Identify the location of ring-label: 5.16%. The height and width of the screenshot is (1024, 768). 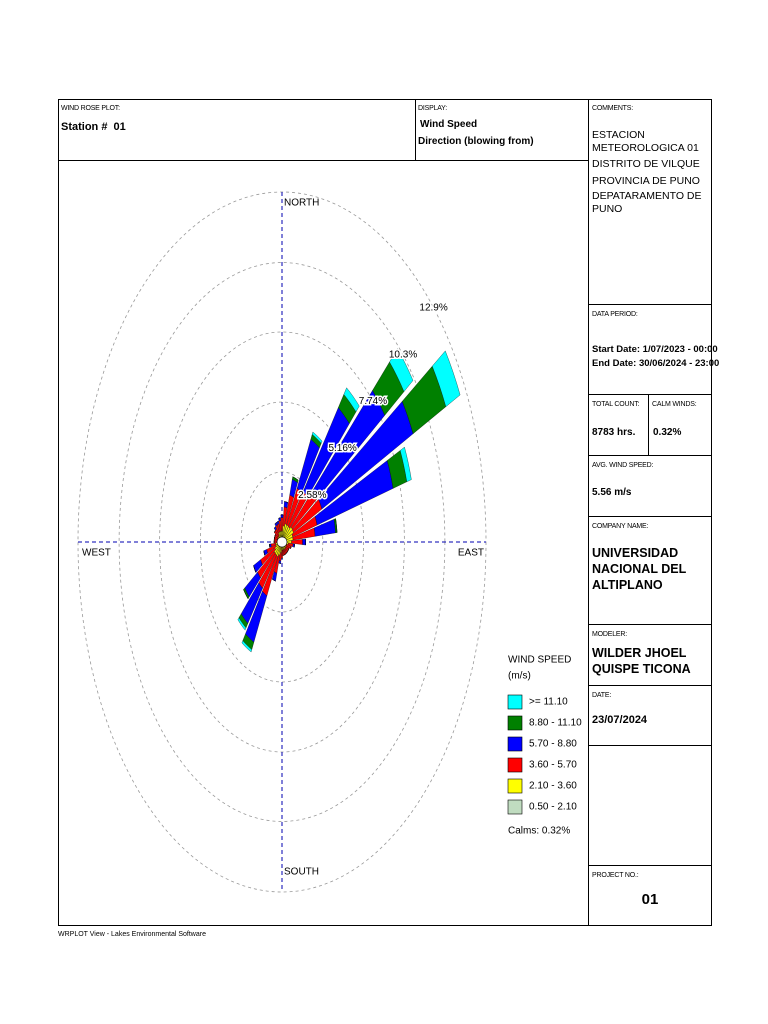
(342, 448).